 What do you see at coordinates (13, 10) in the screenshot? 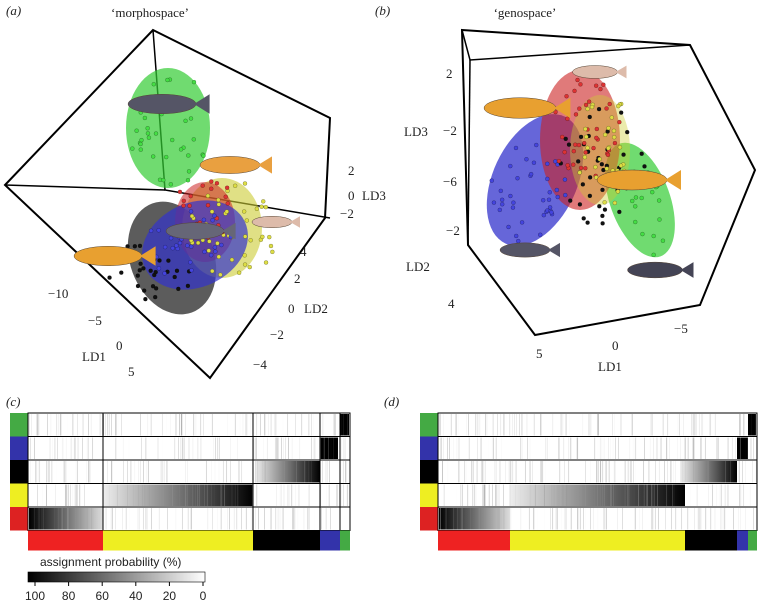
I see `panel-label: (a)` at bounding box center [13, 10].